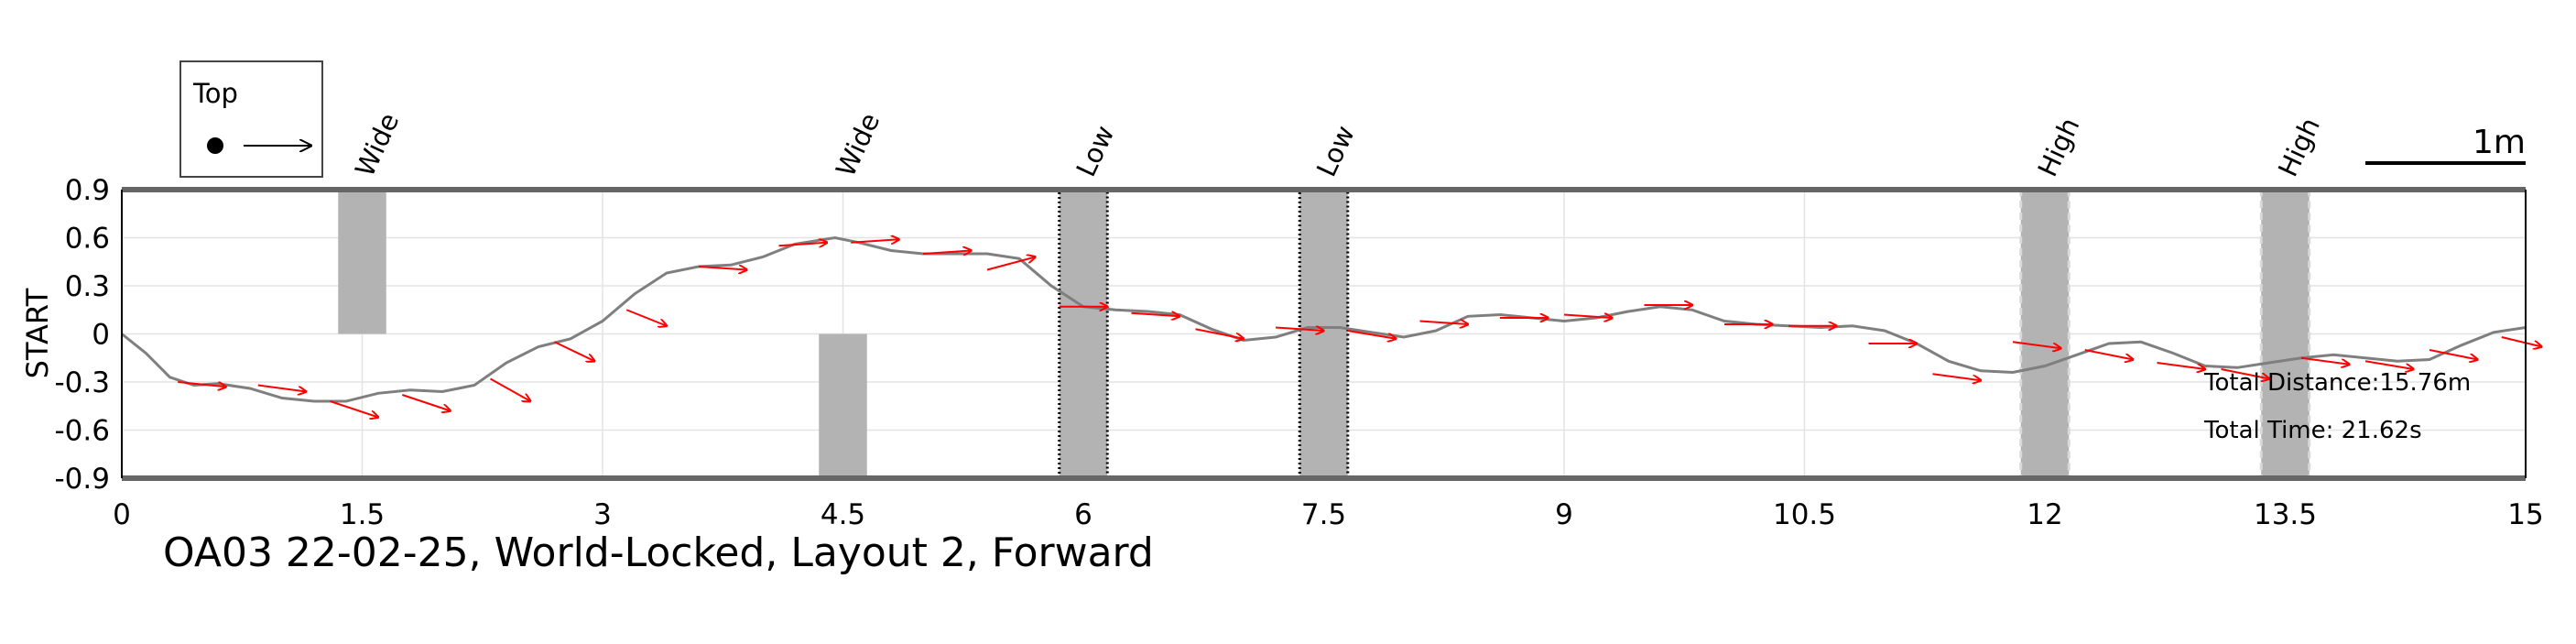 This screenshot has width=2576, height=644. I want to click on x-tick-label: 9, so click(1564, 515).